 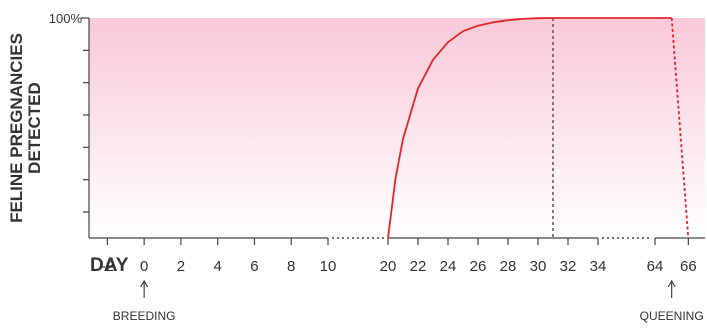 I want to click on x-axis-title: DAY, so click(x=109, y=265).